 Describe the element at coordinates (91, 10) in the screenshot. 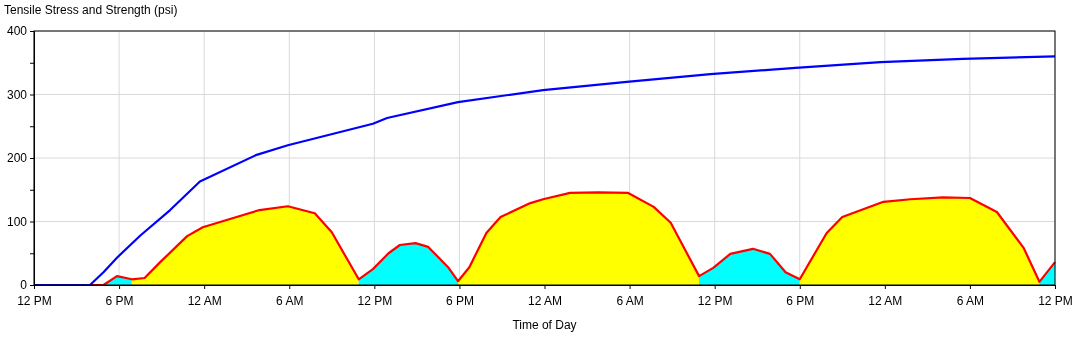

I see `chart-title: Tensile Stress and Strength (psi)` at that location.